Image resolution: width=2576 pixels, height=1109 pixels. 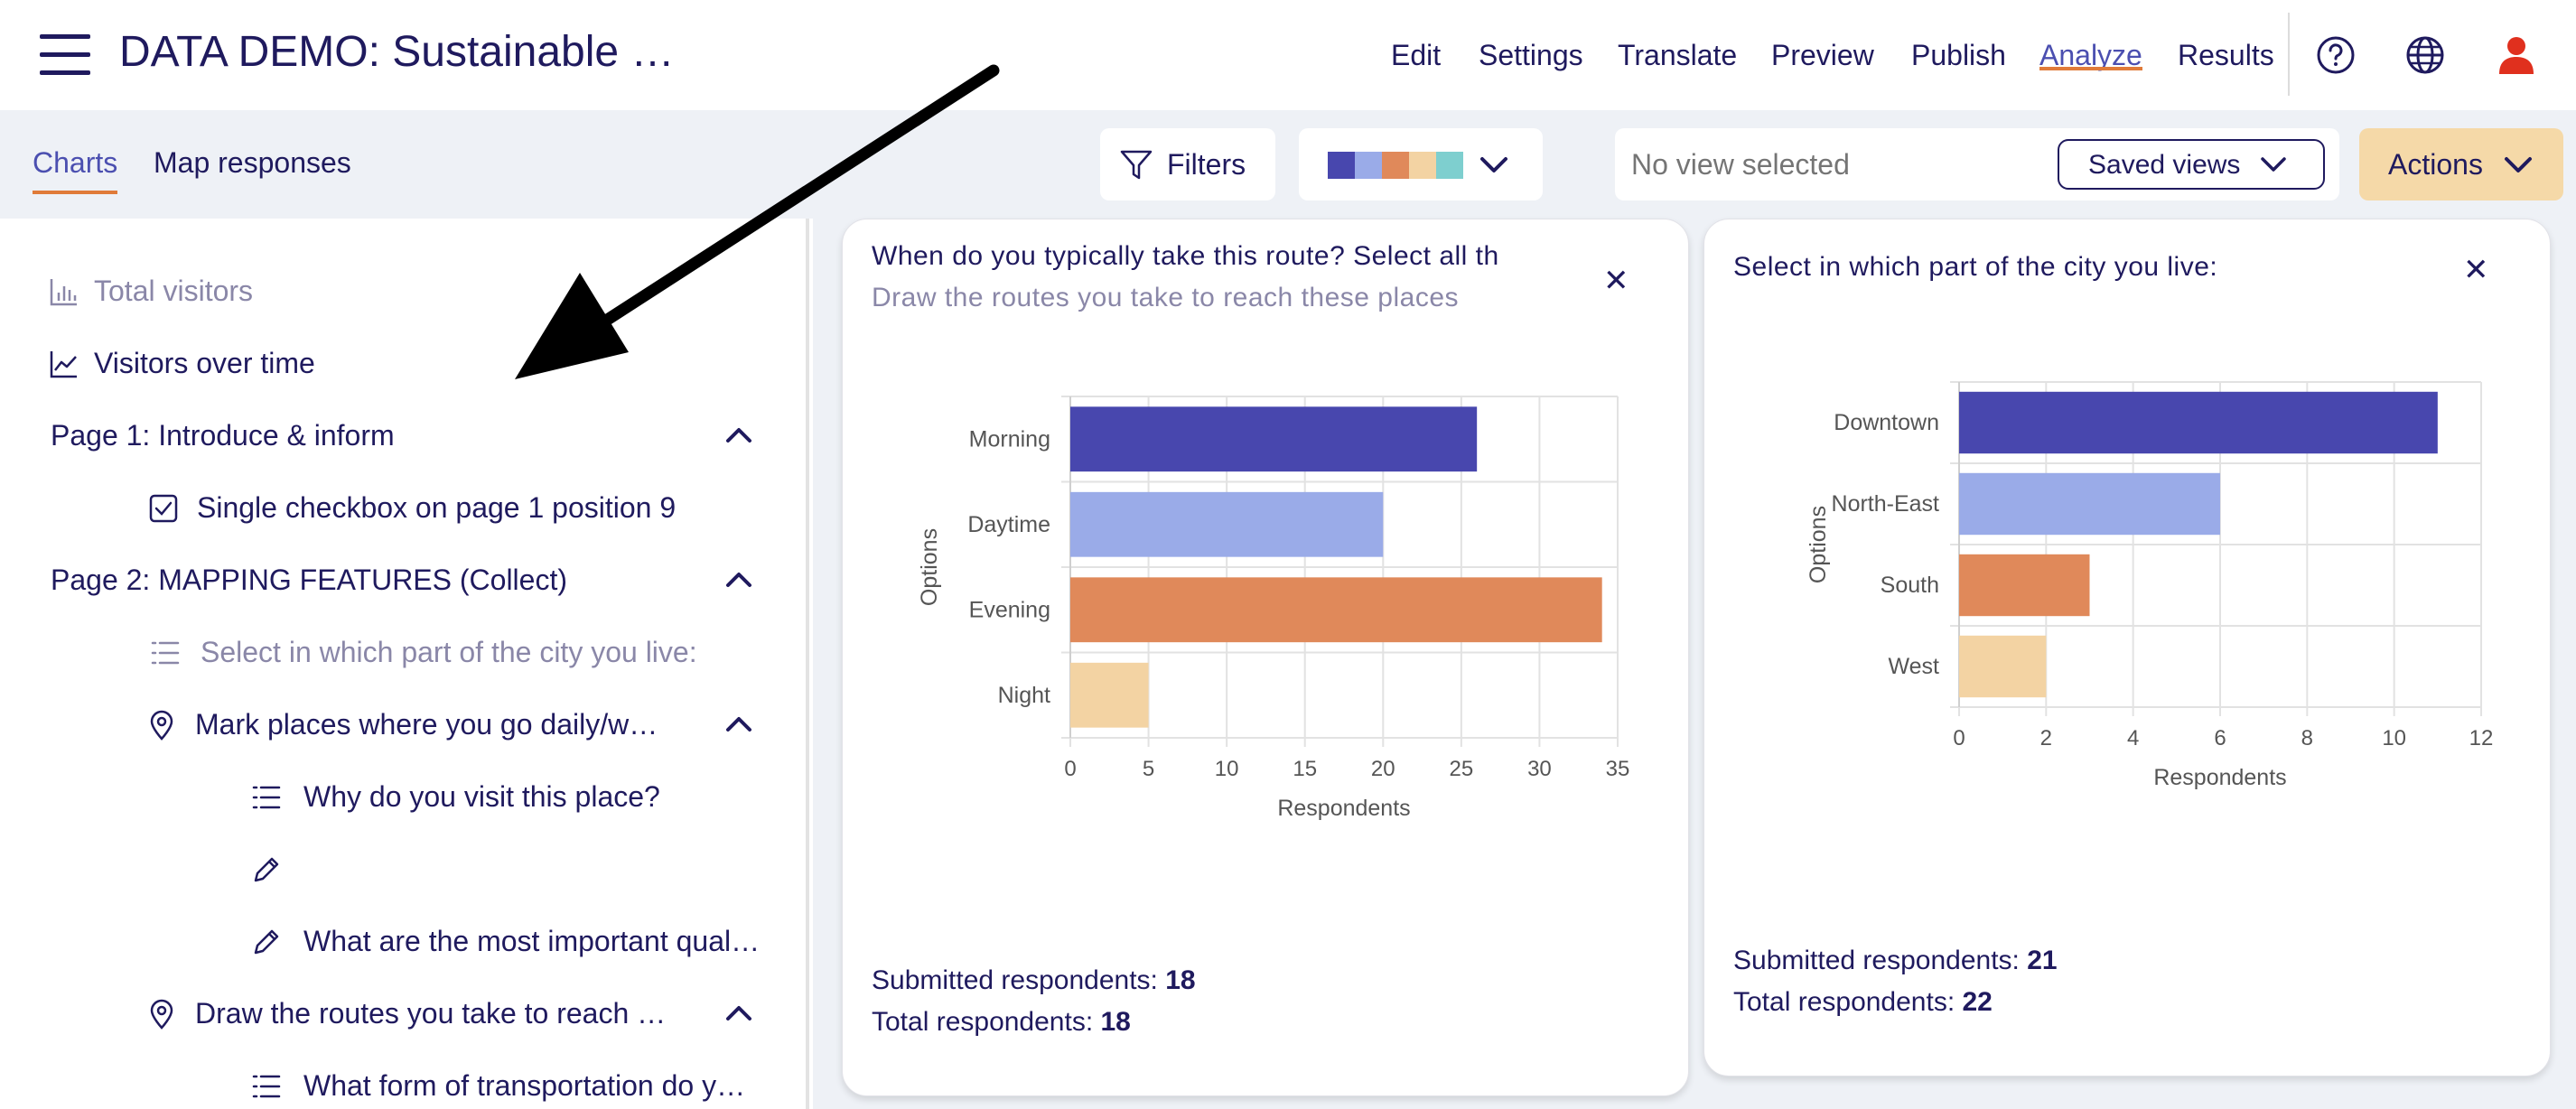 I want to click on category-label: West, so click(x=1914, y=666).